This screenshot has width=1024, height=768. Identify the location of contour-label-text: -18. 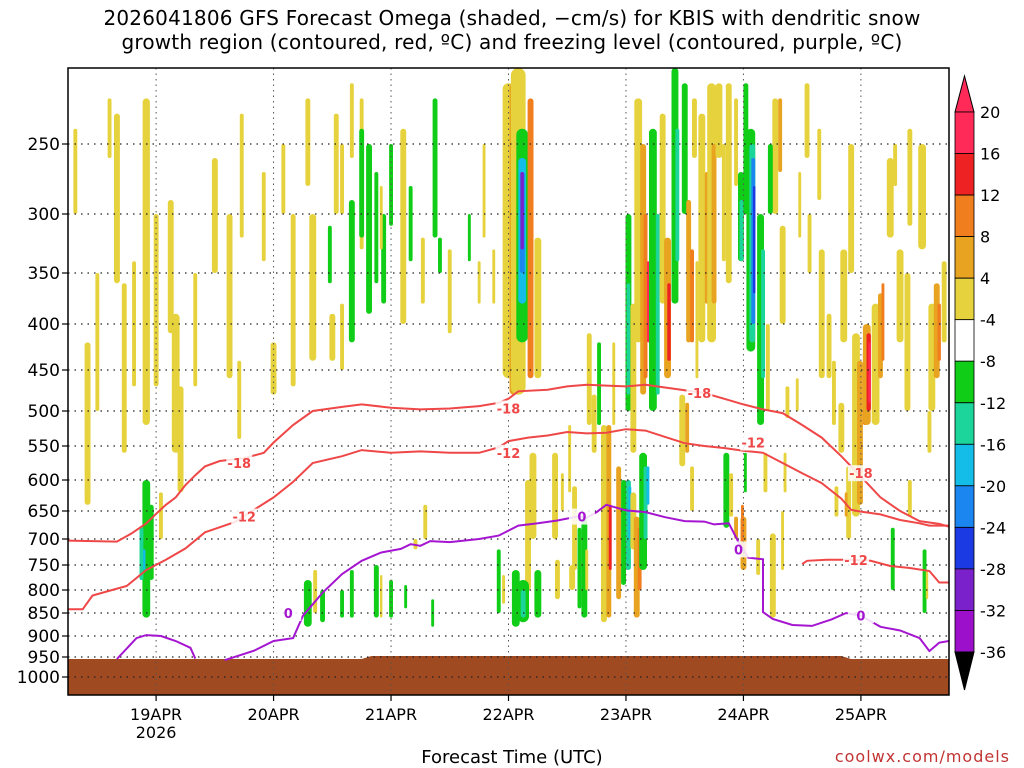
(509, 410).